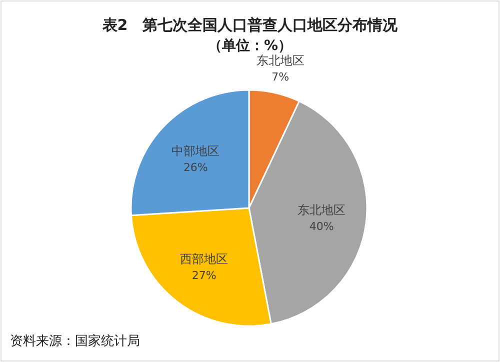  Describe the element at coordinates (321, 227) in the screenshot. I see `data-label: 40%` at that location.